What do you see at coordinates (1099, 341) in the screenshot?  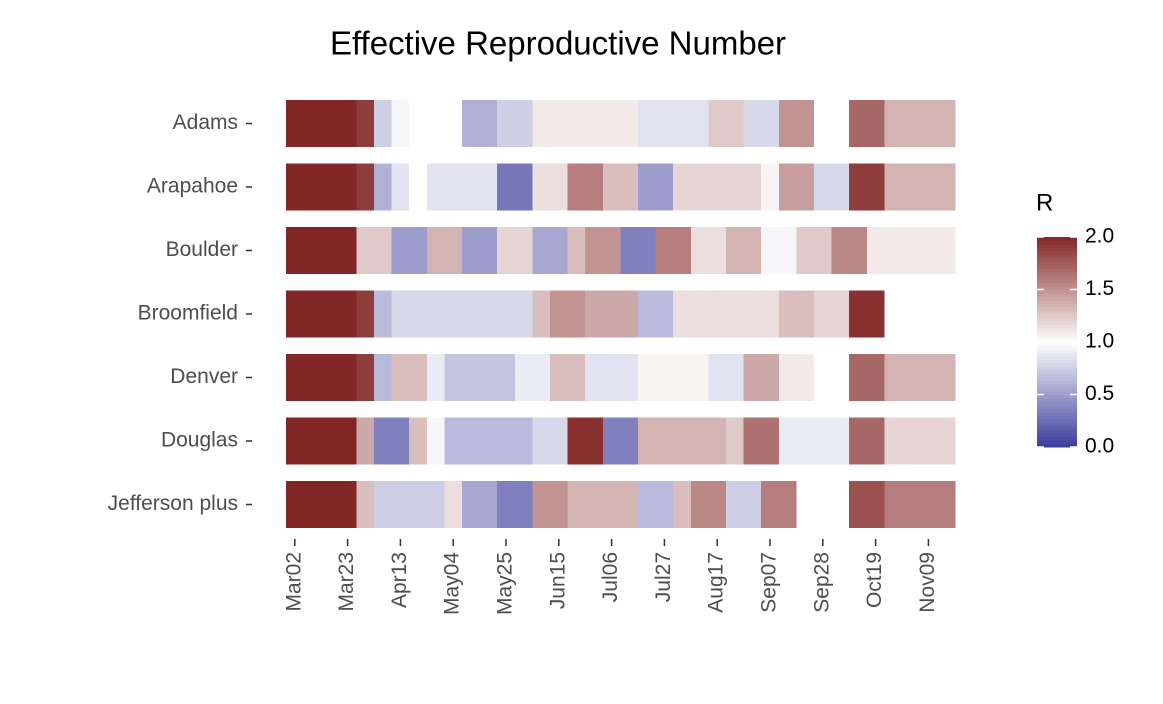 I see `colorbar-label: 1.0` at bounding box center [1099, 341].